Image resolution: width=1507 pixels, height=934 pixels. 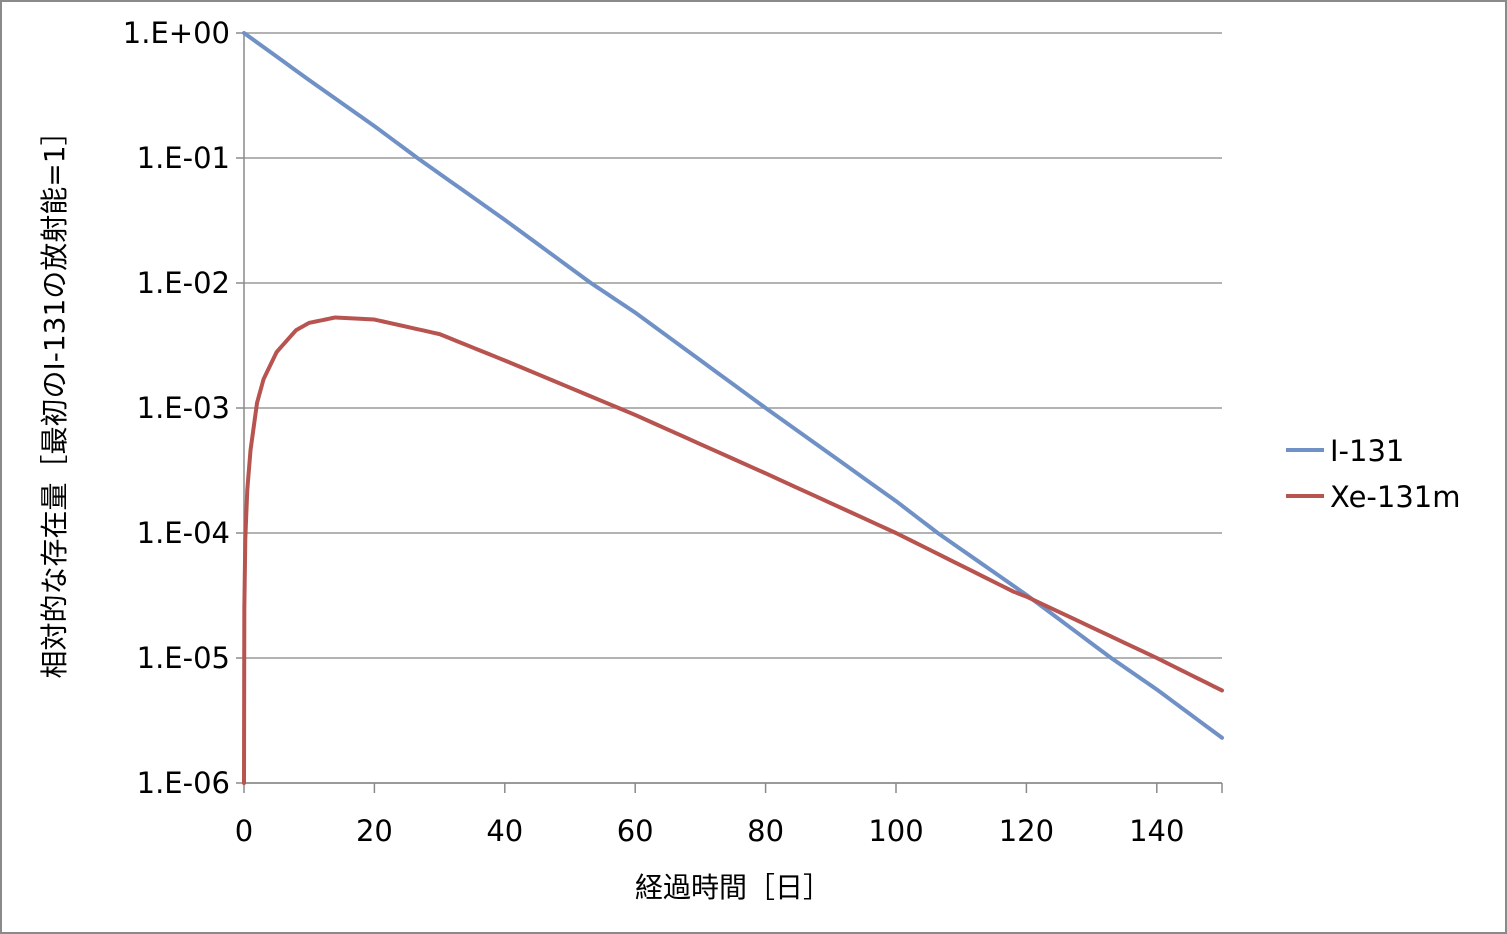 What do you see at coordinates (183, 283) in the screenshot?
I see `y-tick-label: 1.E-02` at bounding box center [183, 283].